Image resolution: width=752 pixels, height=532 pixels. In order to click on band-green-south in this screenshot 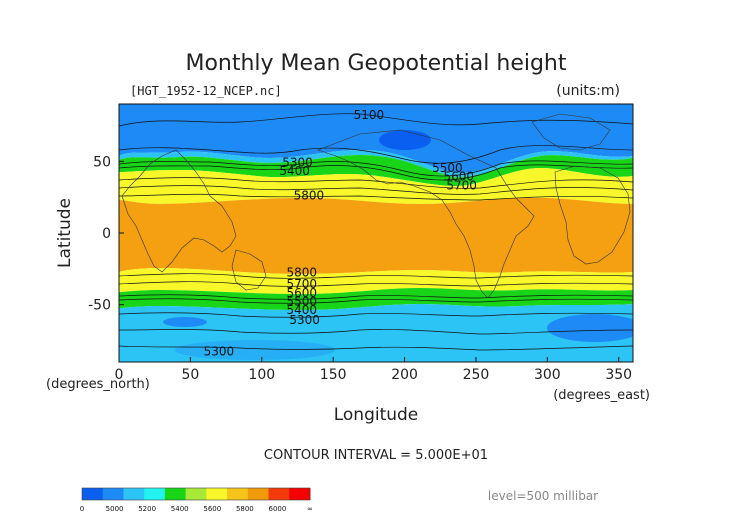, I will do `click(376, 299)`.